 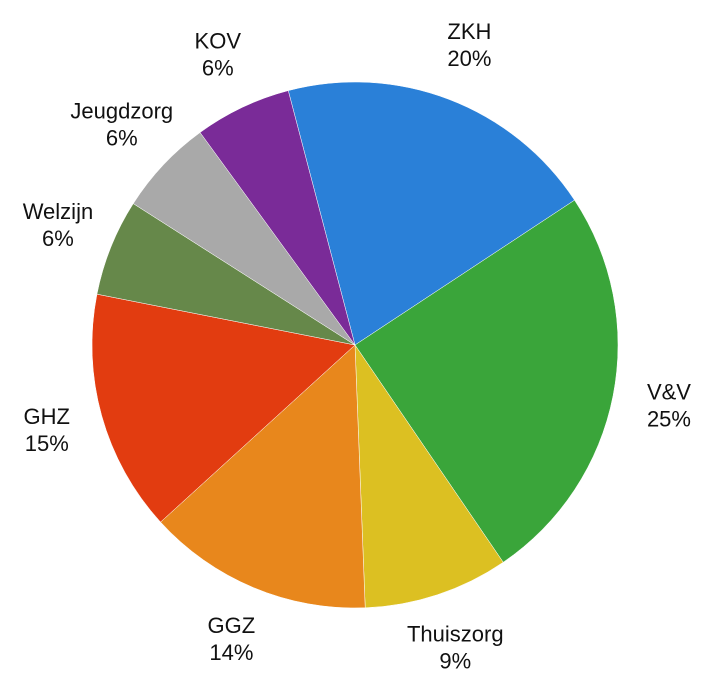 I want to click on slice-label: GHZ, so click(x=47, y=416).